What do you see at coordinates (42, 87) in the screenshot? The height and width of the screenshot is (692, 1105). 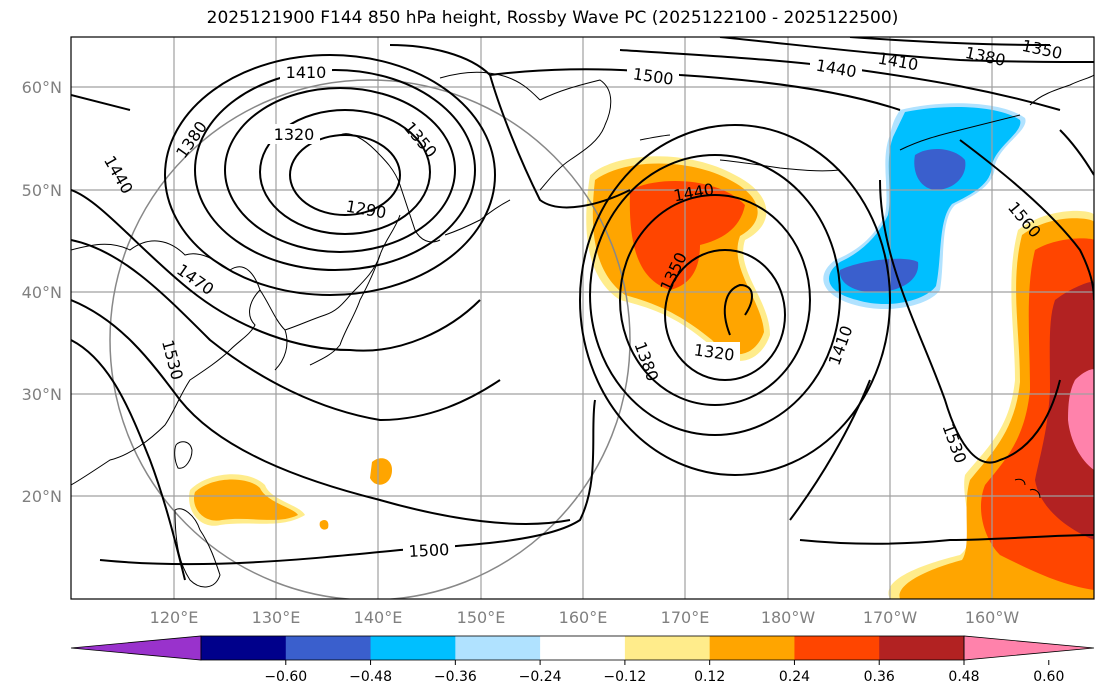 I see `lat-label-60n: 60°N` at bounding box center [42, 87].